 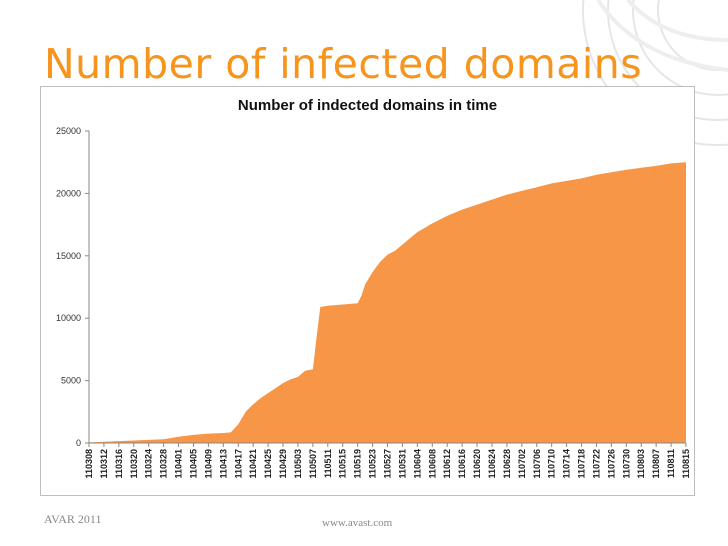 I want to click on x-tick-label: 110807, so click(x=656, y=464).